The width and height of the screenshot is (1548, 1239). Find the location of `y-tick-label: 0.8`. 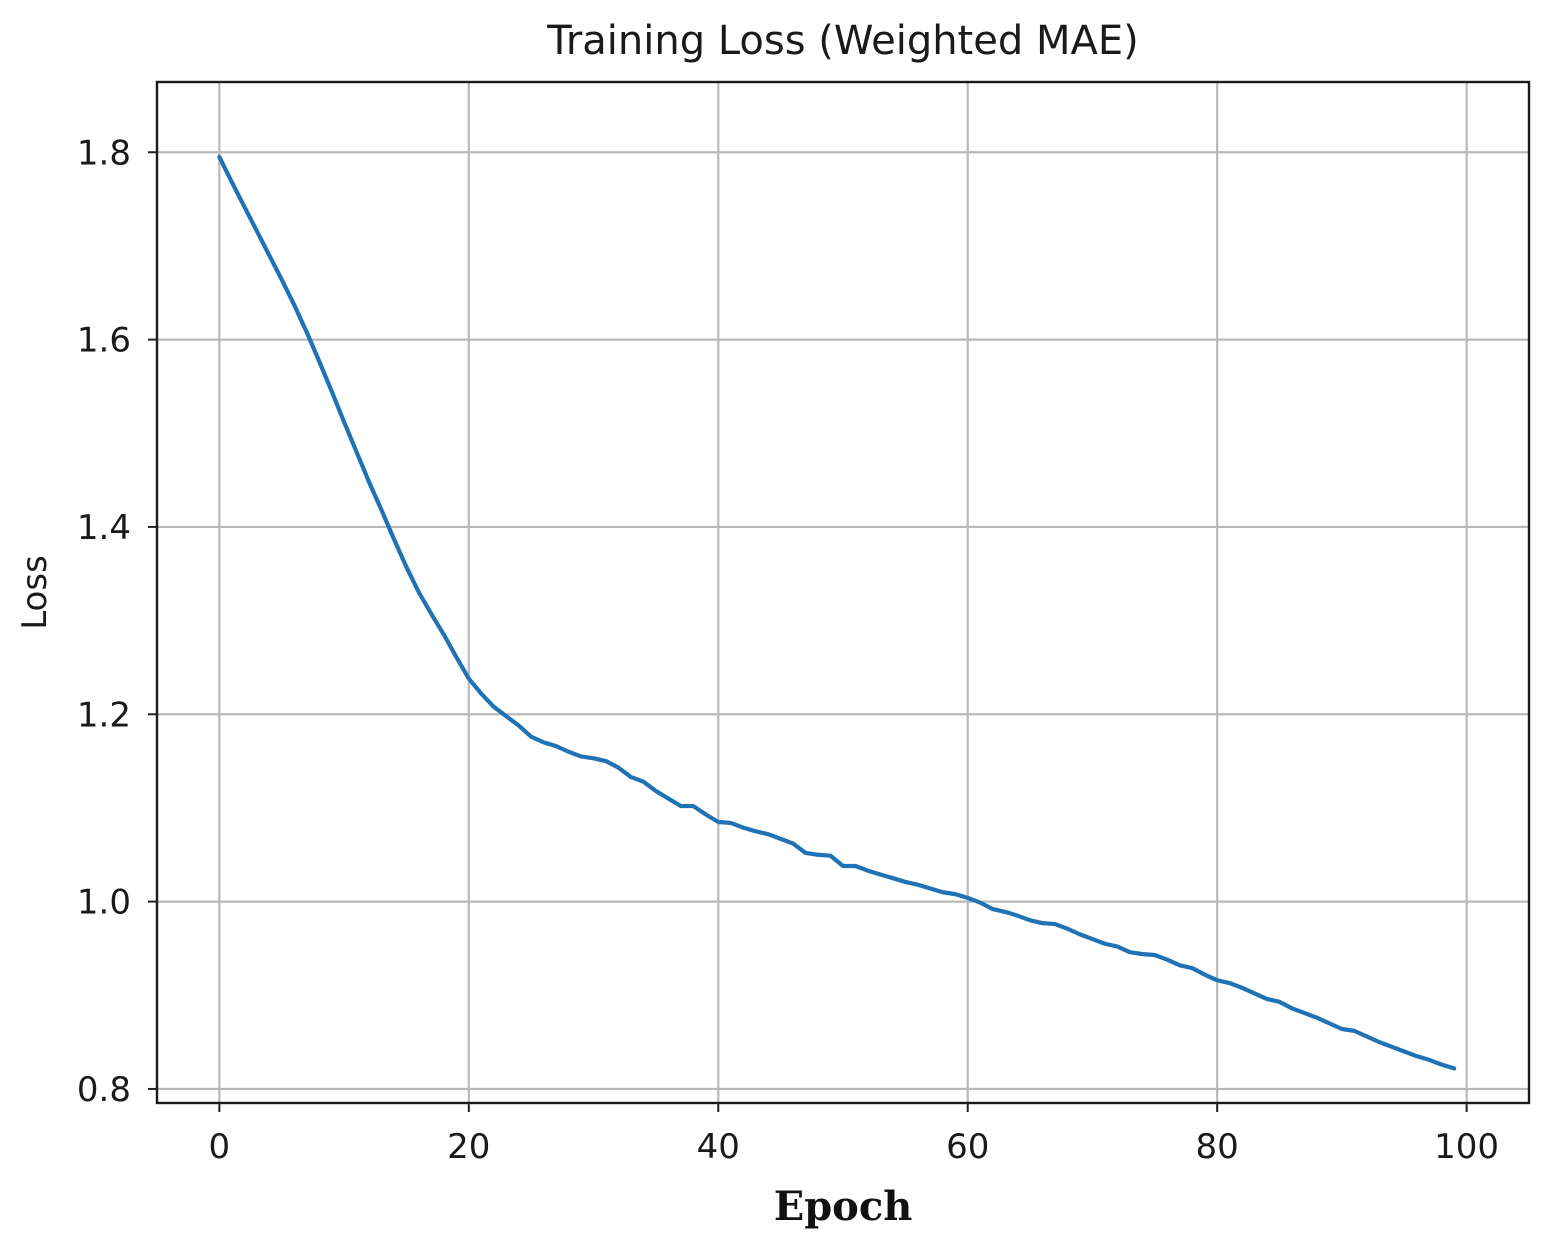

y-tick-label: 0.8 is located at coordinates (104, 1090).